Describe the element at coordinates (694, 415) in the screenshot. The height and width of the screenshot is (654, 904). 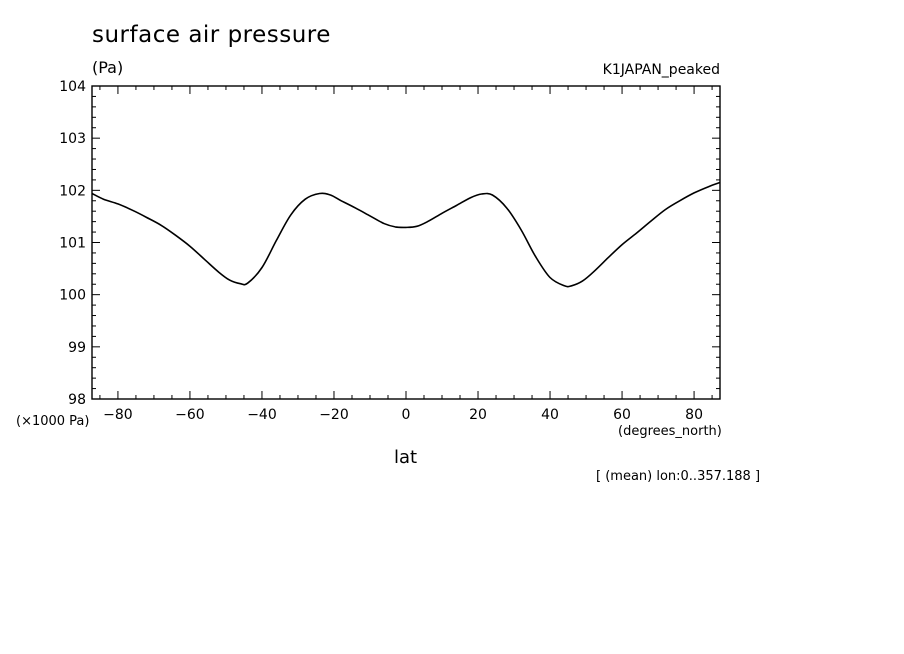
I see `x-tick-label: 80` at that location.